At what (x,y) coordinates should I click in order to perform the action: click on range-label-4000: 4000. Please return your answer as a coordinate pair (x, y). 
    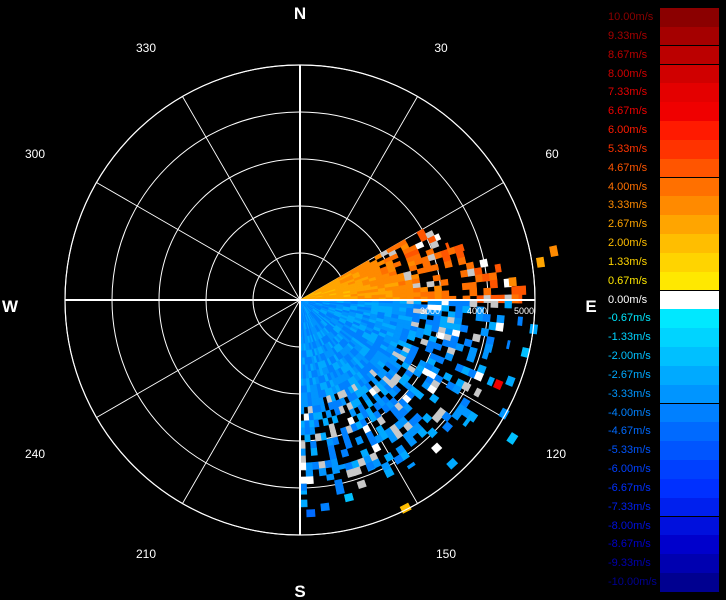
    Looking at the image, I should click on (477, 311).